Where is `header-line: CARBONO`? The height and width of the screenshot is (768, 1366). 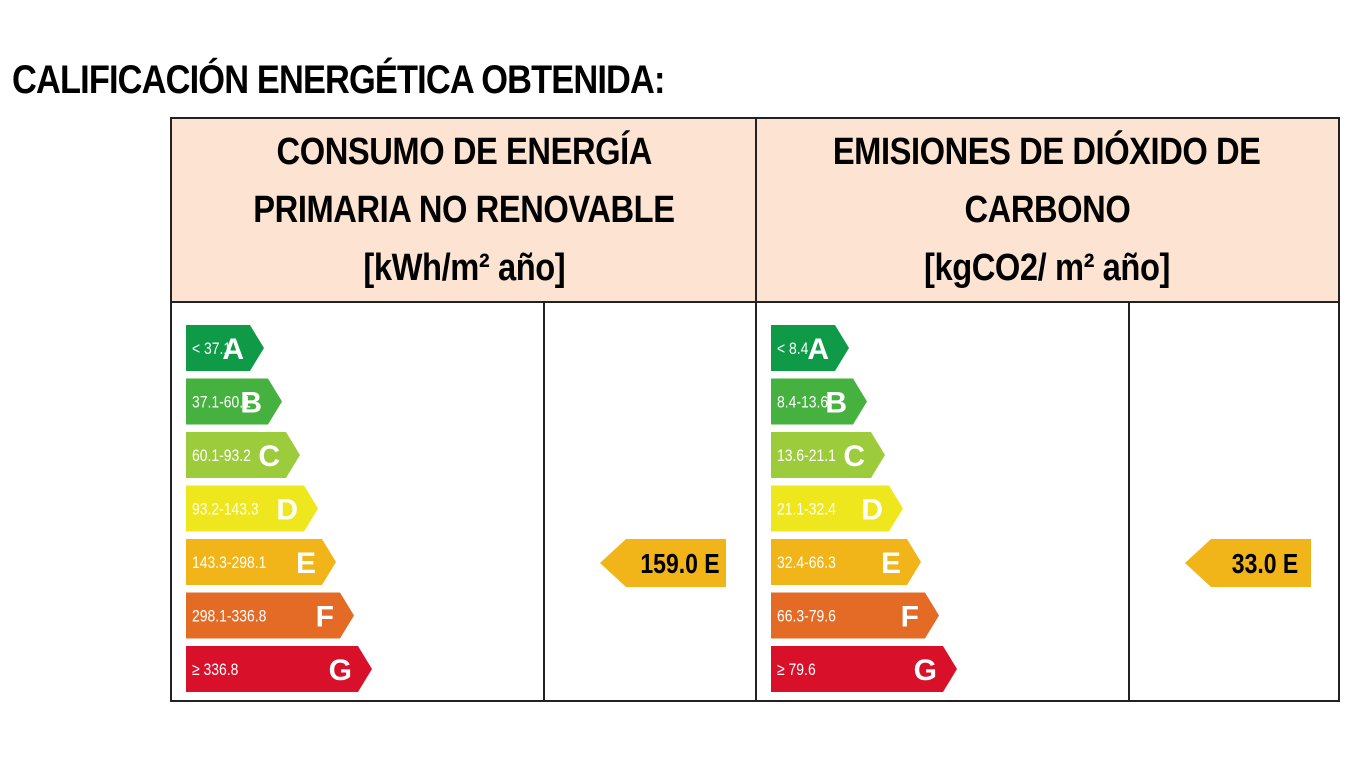 header-line: CARBONO is located at coordinates (1047, 210).